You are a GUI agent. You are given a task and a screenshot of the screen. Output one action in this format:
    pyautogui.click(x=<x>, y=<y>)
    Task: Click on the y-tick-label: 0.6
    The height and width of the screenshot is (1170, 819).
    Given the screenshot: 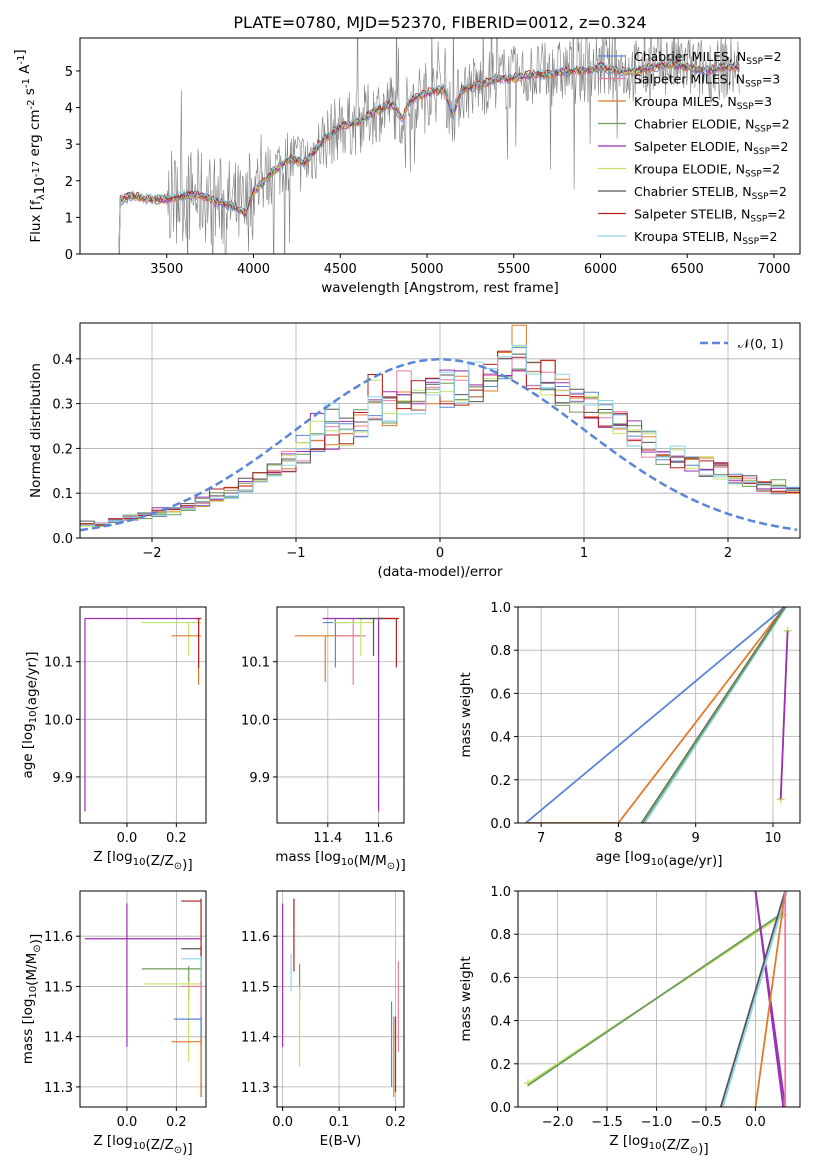 What is the action you would take?
    pyautogui.click(x=500, y=978)
    